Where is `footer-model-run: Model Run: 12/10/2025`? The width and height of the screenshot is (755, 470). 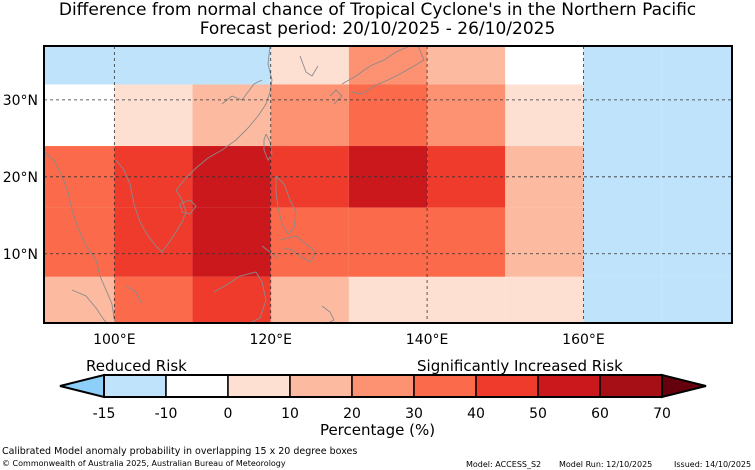 footer-model-run: Model Run: 12/10/2025 is located at coordinates (606, 464).